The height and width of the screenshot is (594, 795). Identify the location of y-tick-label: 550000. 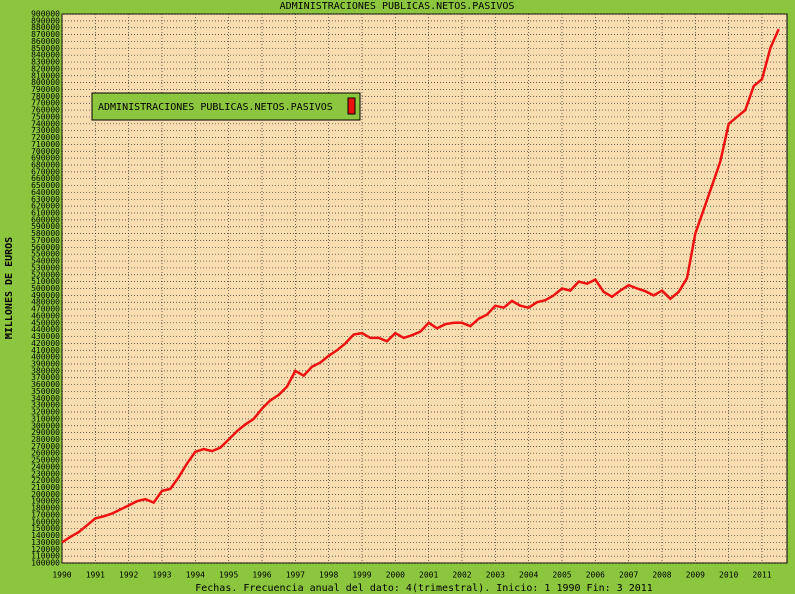
(45, 254).